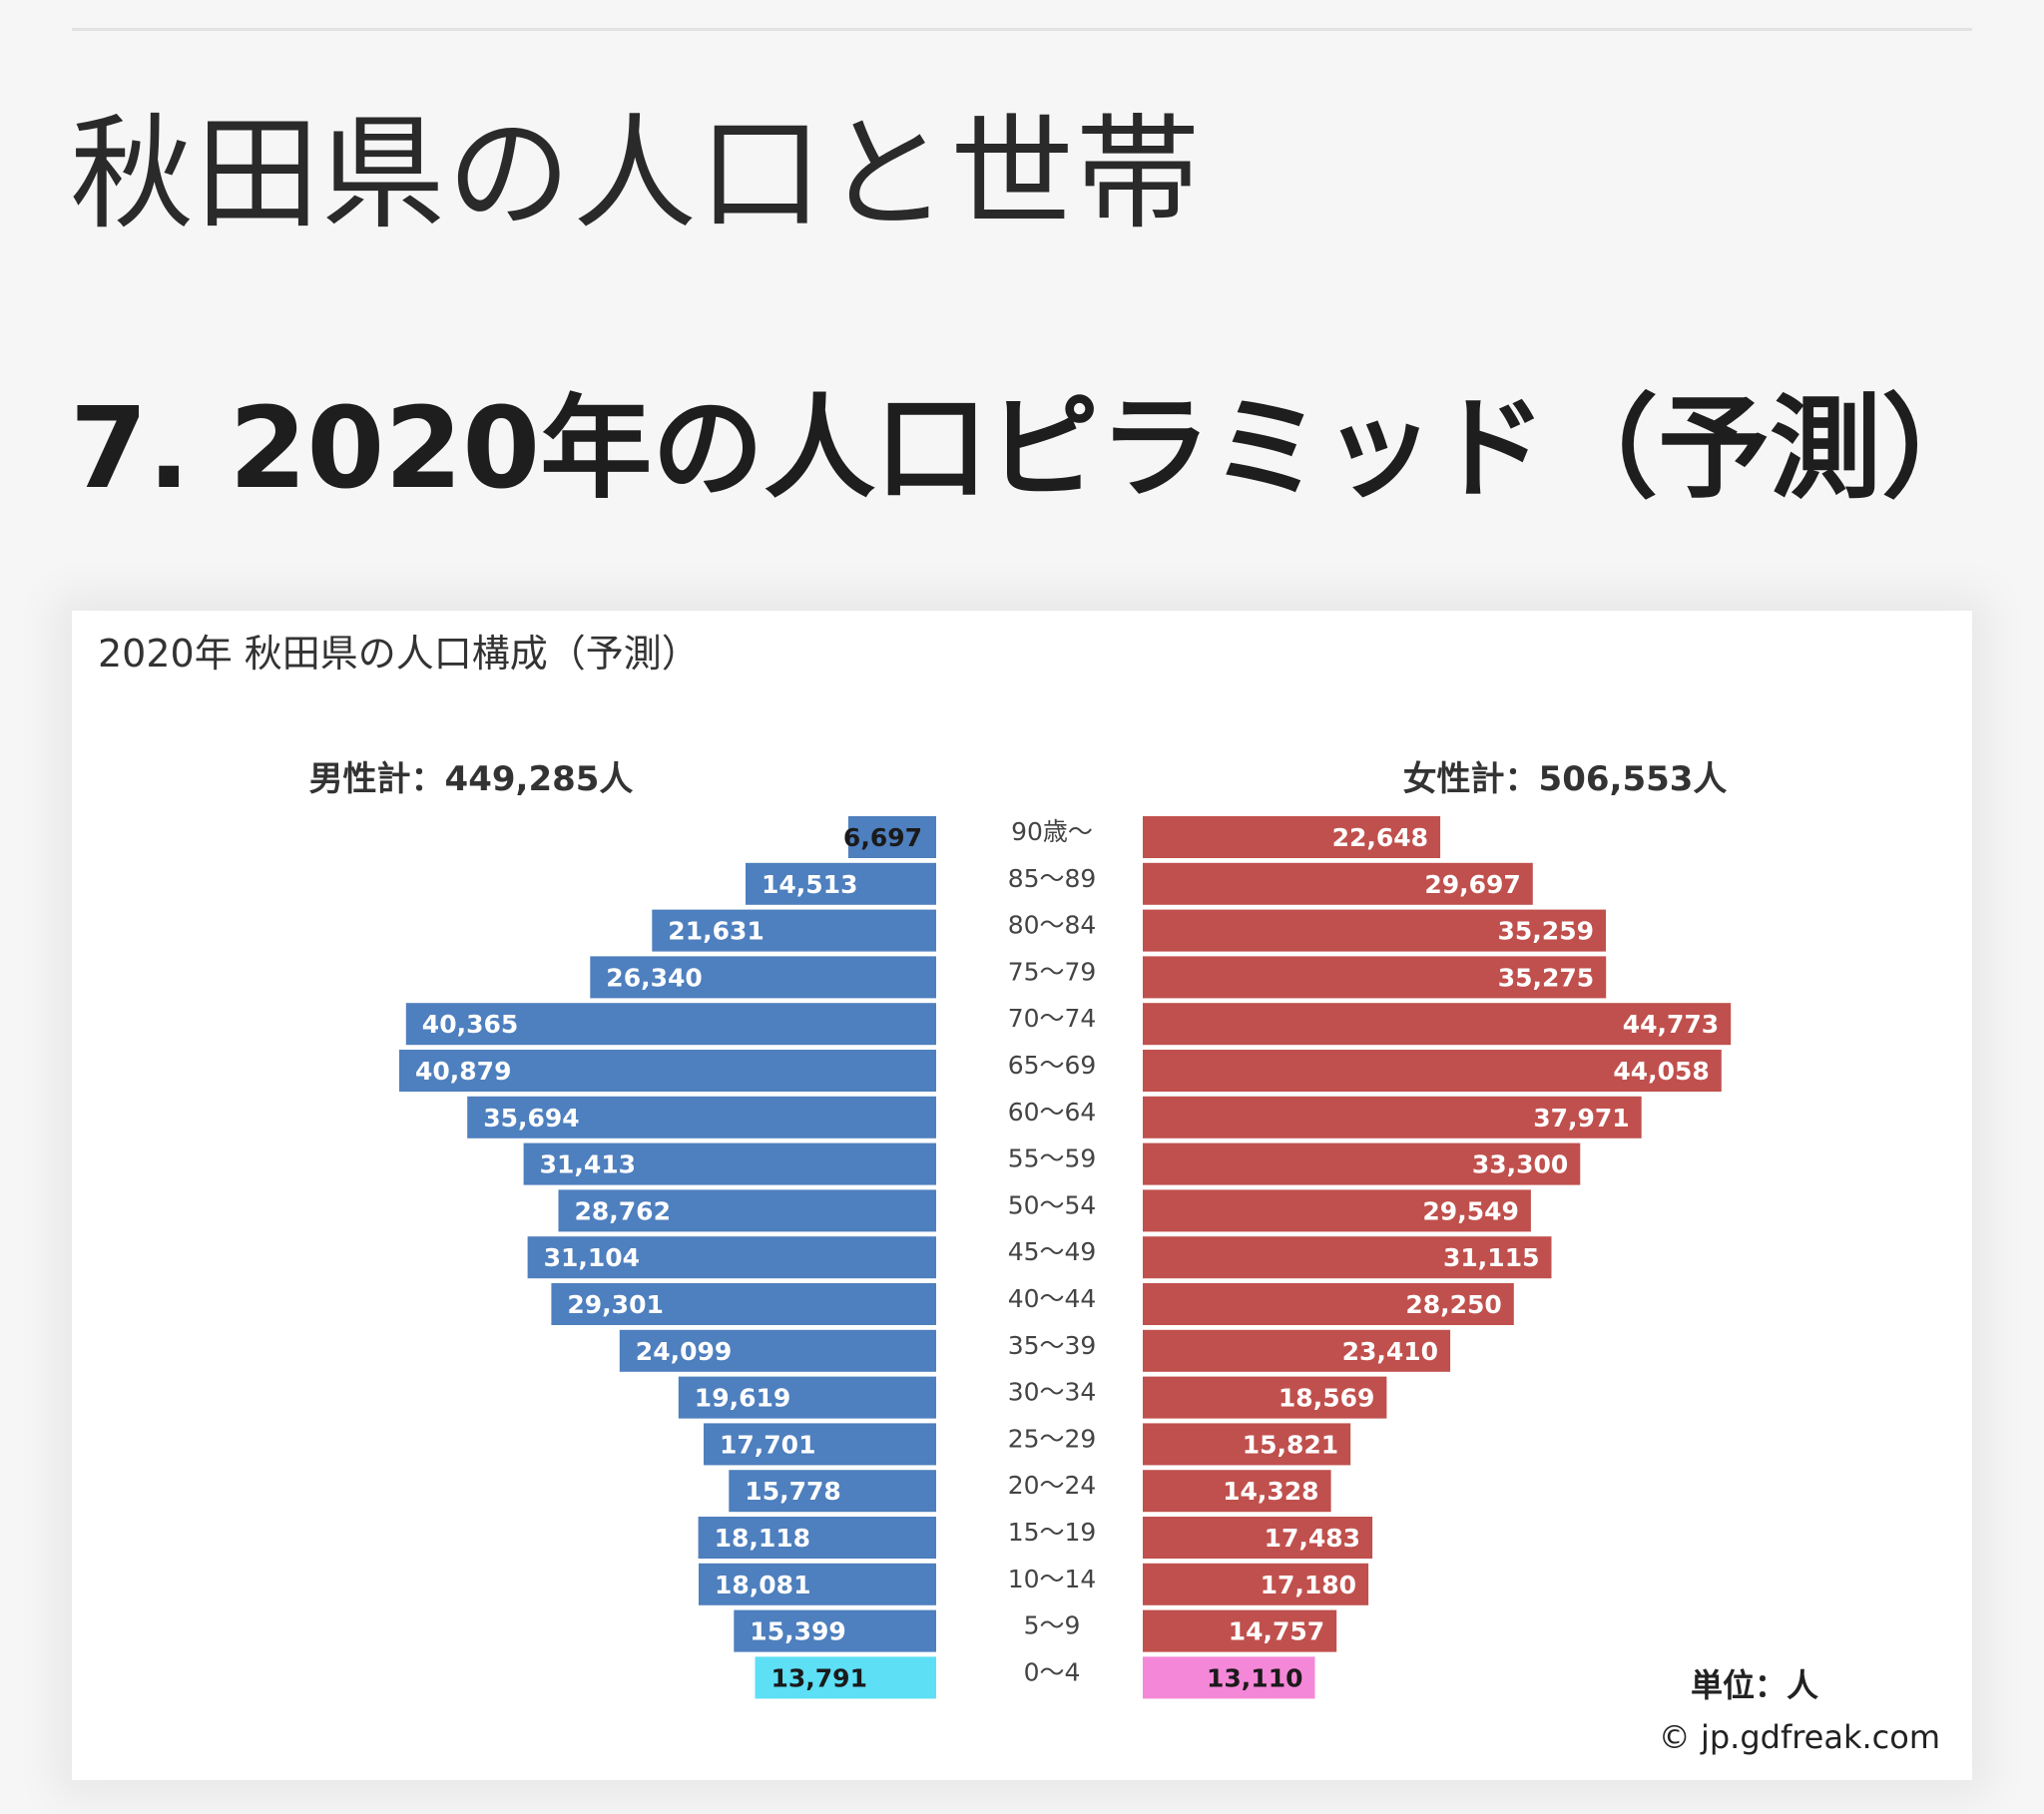  I want to click on age-group-label: 30～34, so click(1052, 1393).